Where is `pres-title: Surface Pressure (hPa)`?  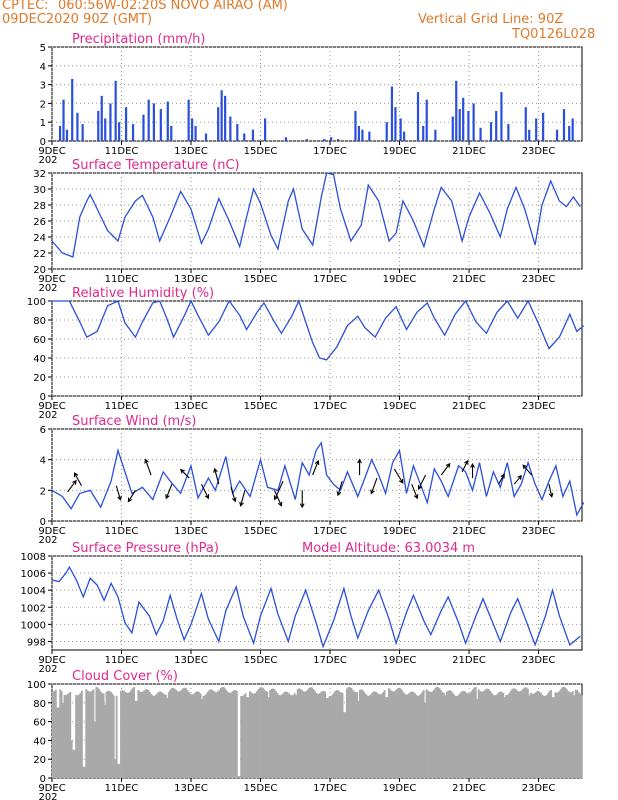
pres-title: Surface Pressure (hPa) is located at coordinates (145, 548).